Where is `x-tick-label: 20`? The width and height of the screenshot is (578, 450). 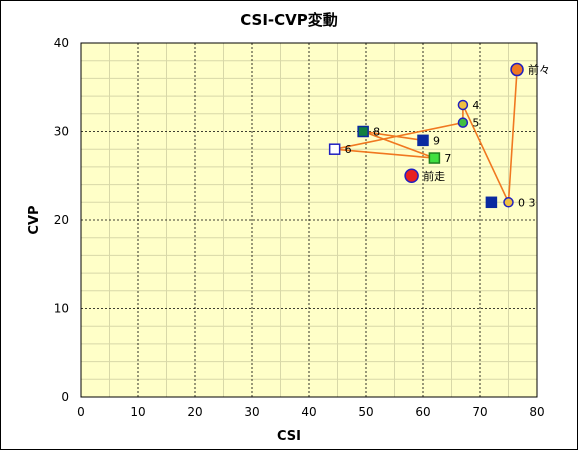 x-tick-label: 20 is located at coordinates (194, 412).